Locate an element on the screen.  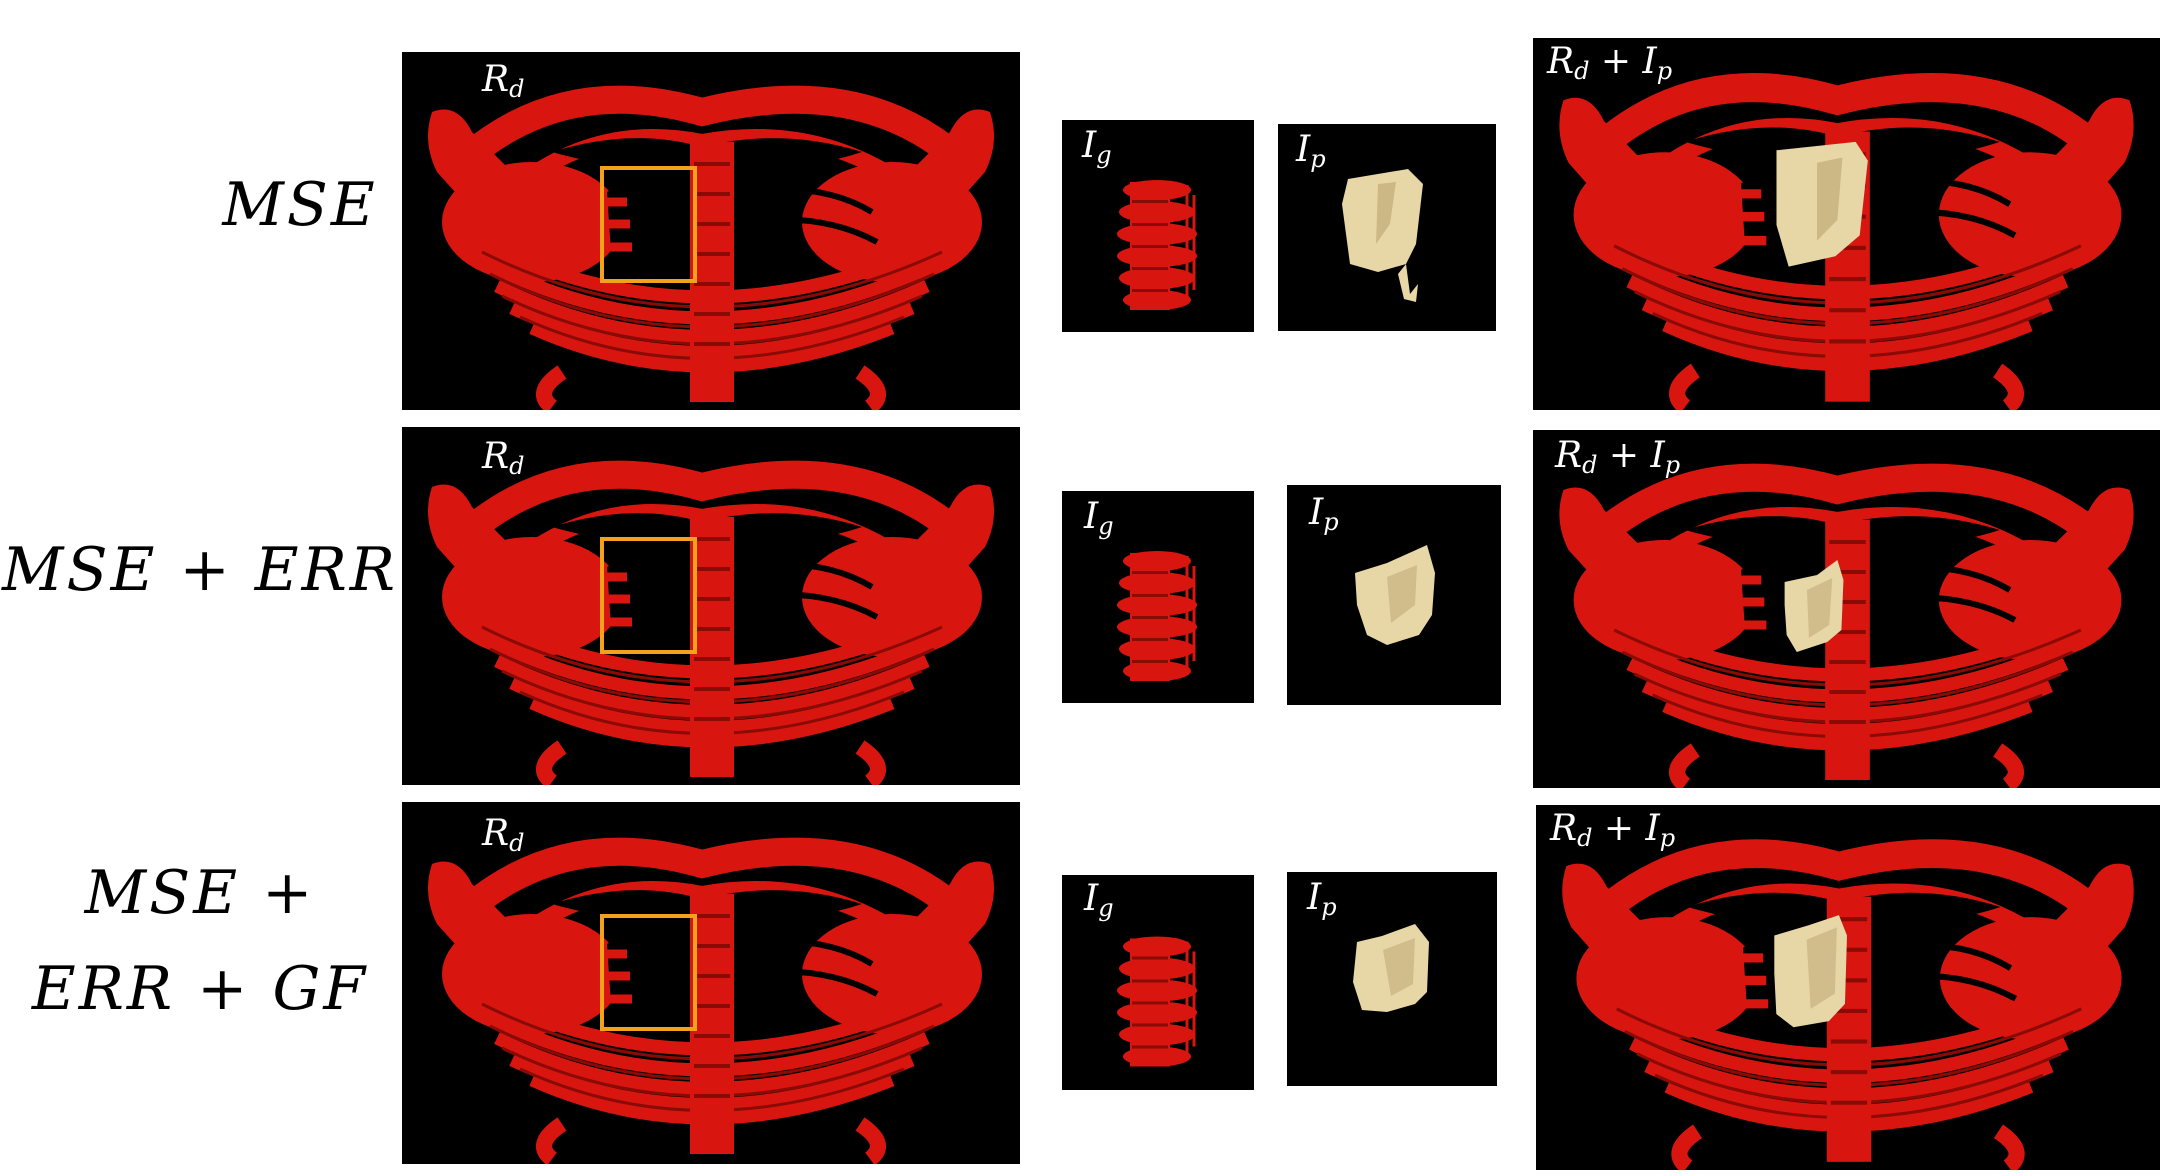
row-label-line: MSE + is located at coordinates (200, 893).